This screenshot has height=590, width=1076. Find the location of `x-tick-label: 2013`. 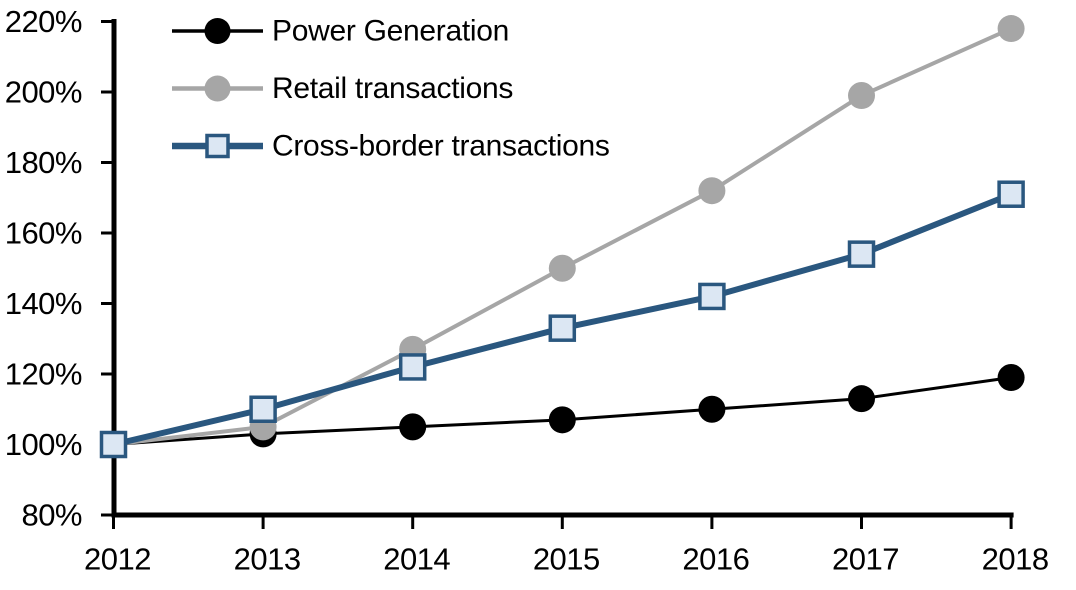

x-tick-label: 2013 is located at coordinates (267, 559).